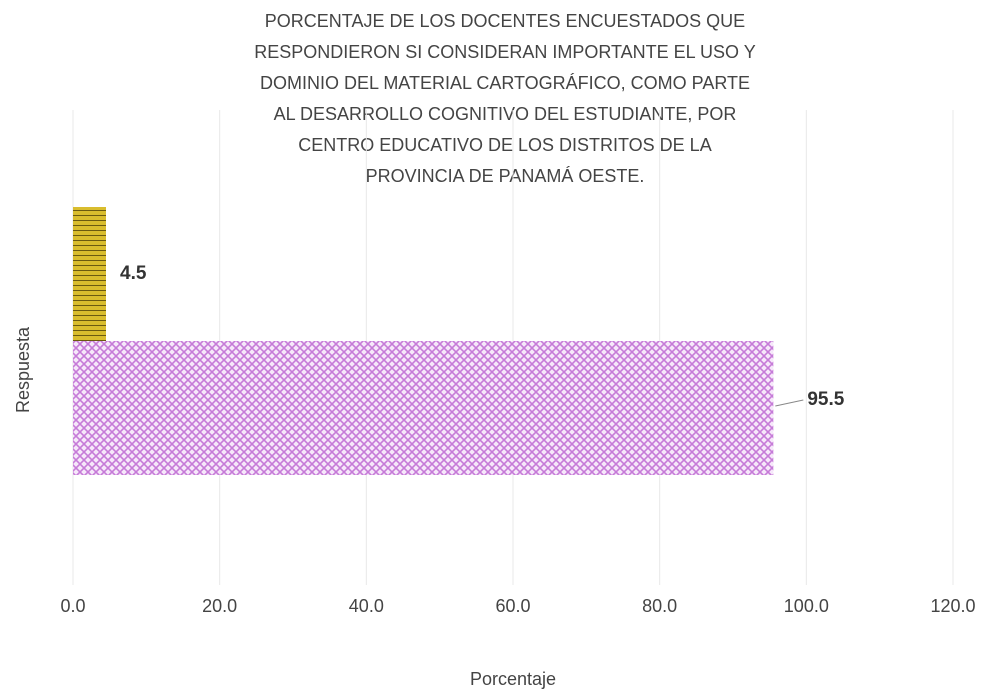 Image resolution: width=986 pixels, height=689 pixels. I want to click on x-tick-label: 20.0, so click(219, 606).